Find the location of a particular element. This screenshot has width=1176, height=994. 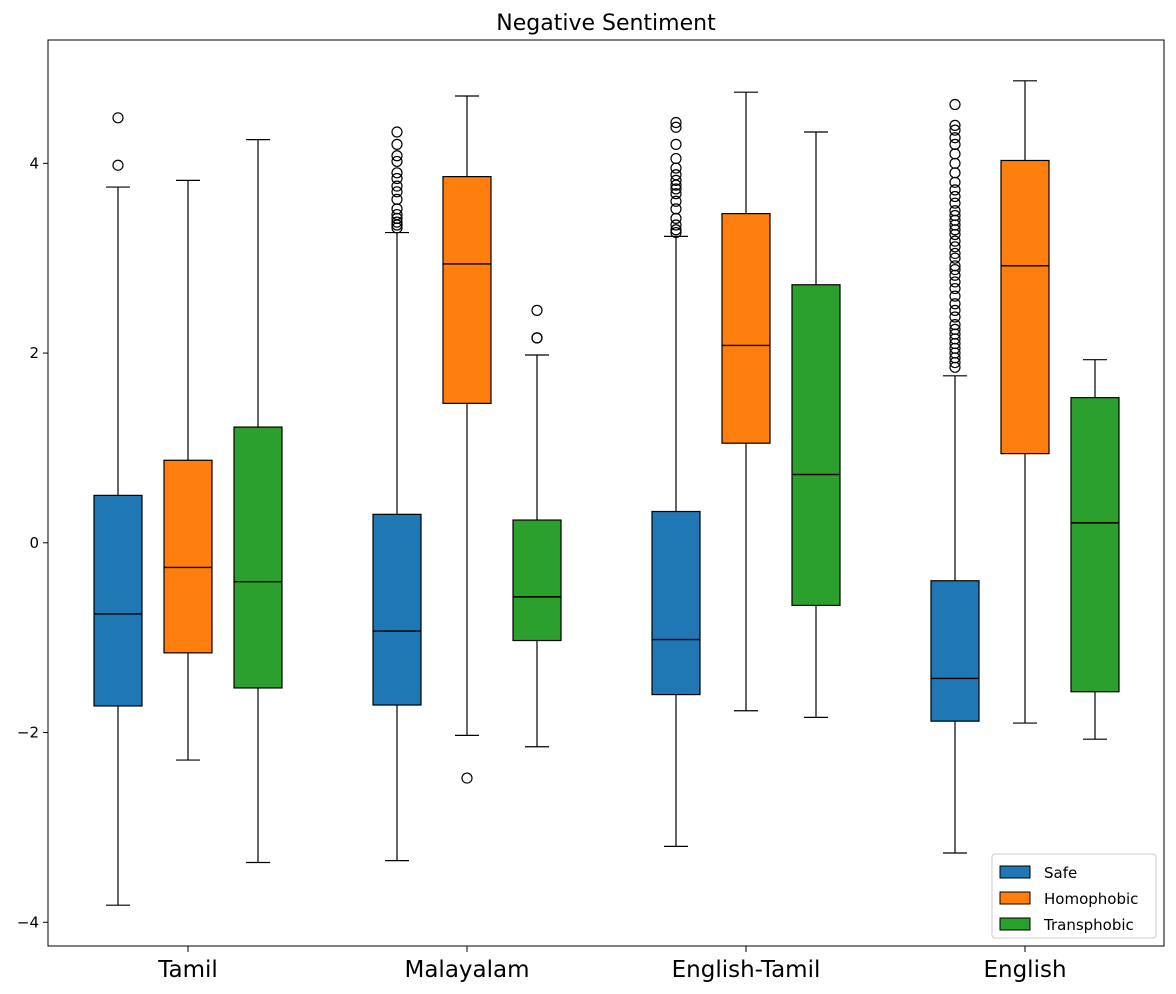

box-safe-malayalam is located at coordinates (397, 494).